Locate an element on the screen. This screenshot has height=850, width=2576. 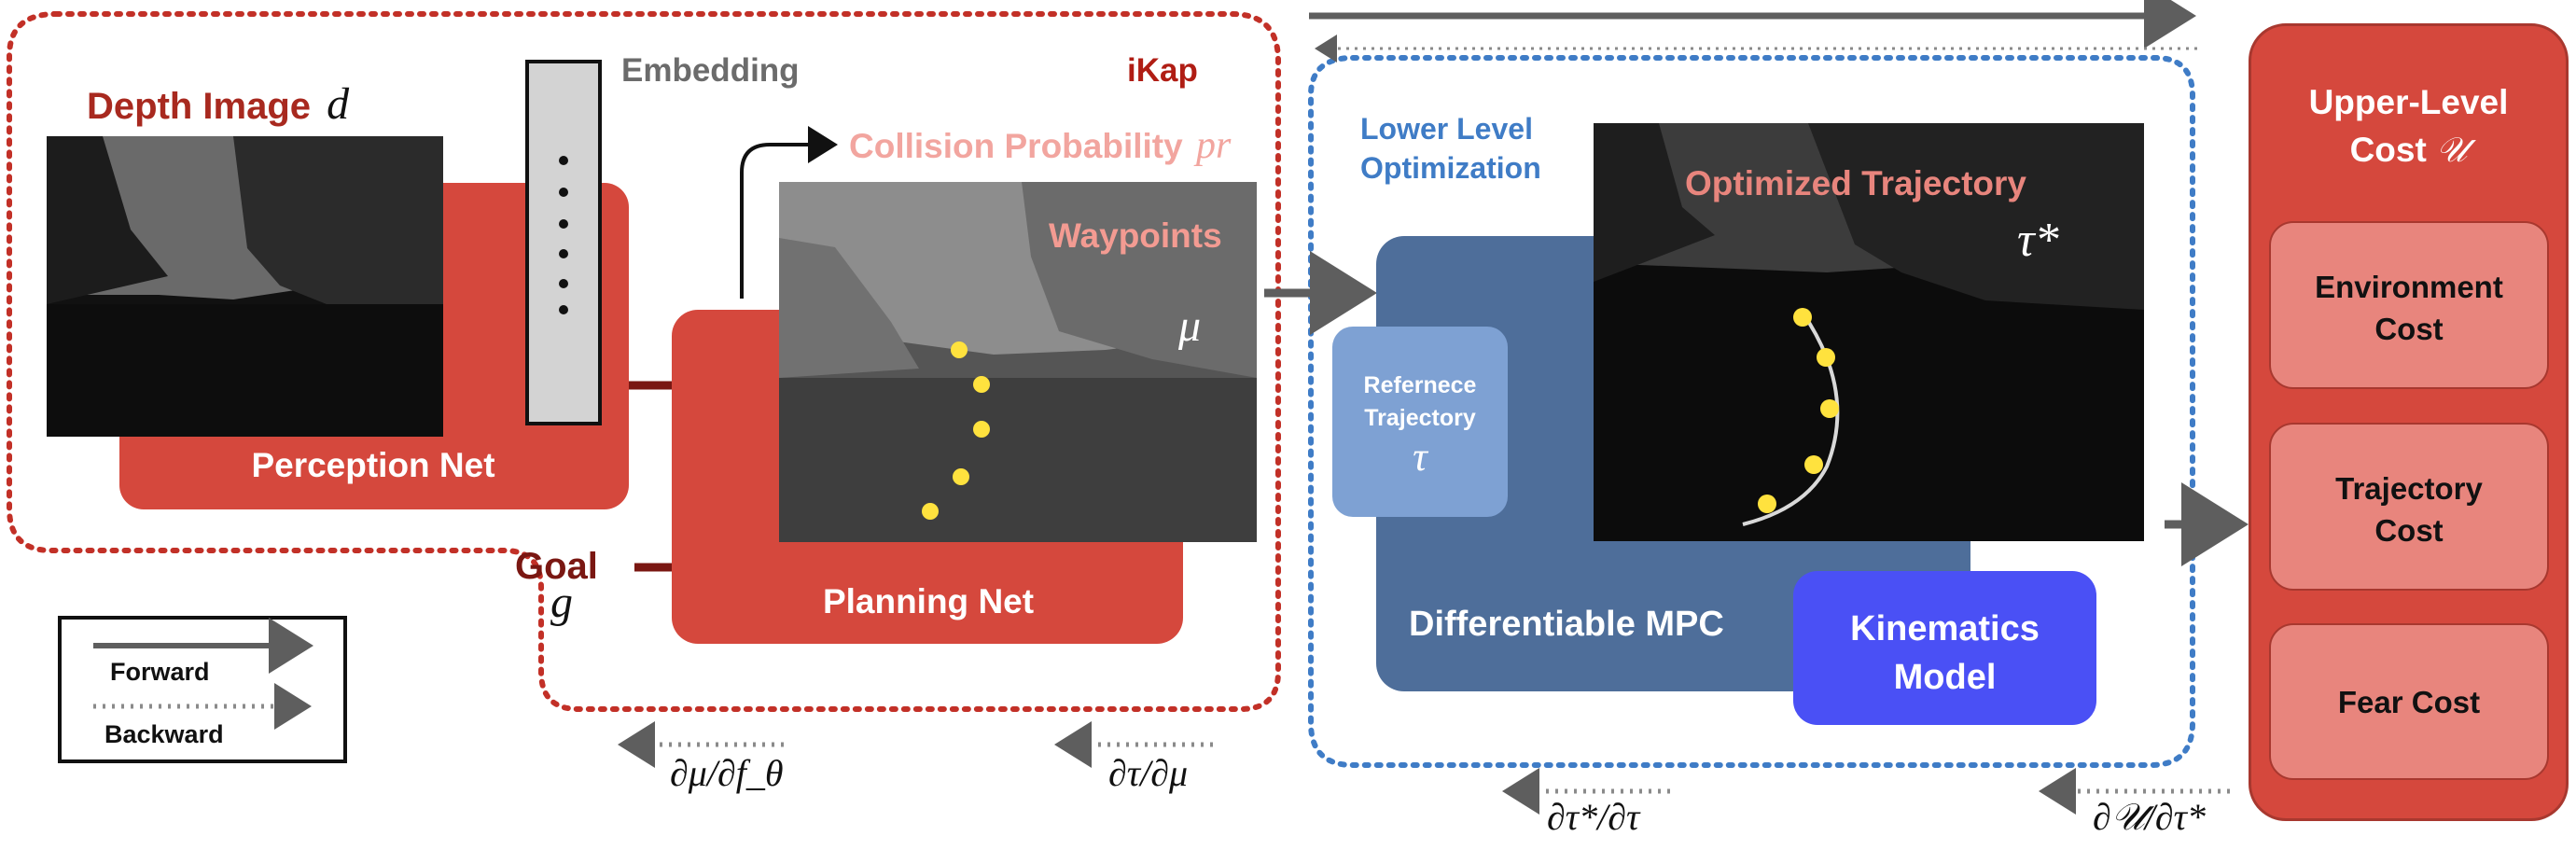
kinematics-label: Kinematics Model is located at coordinates (1944, 654).